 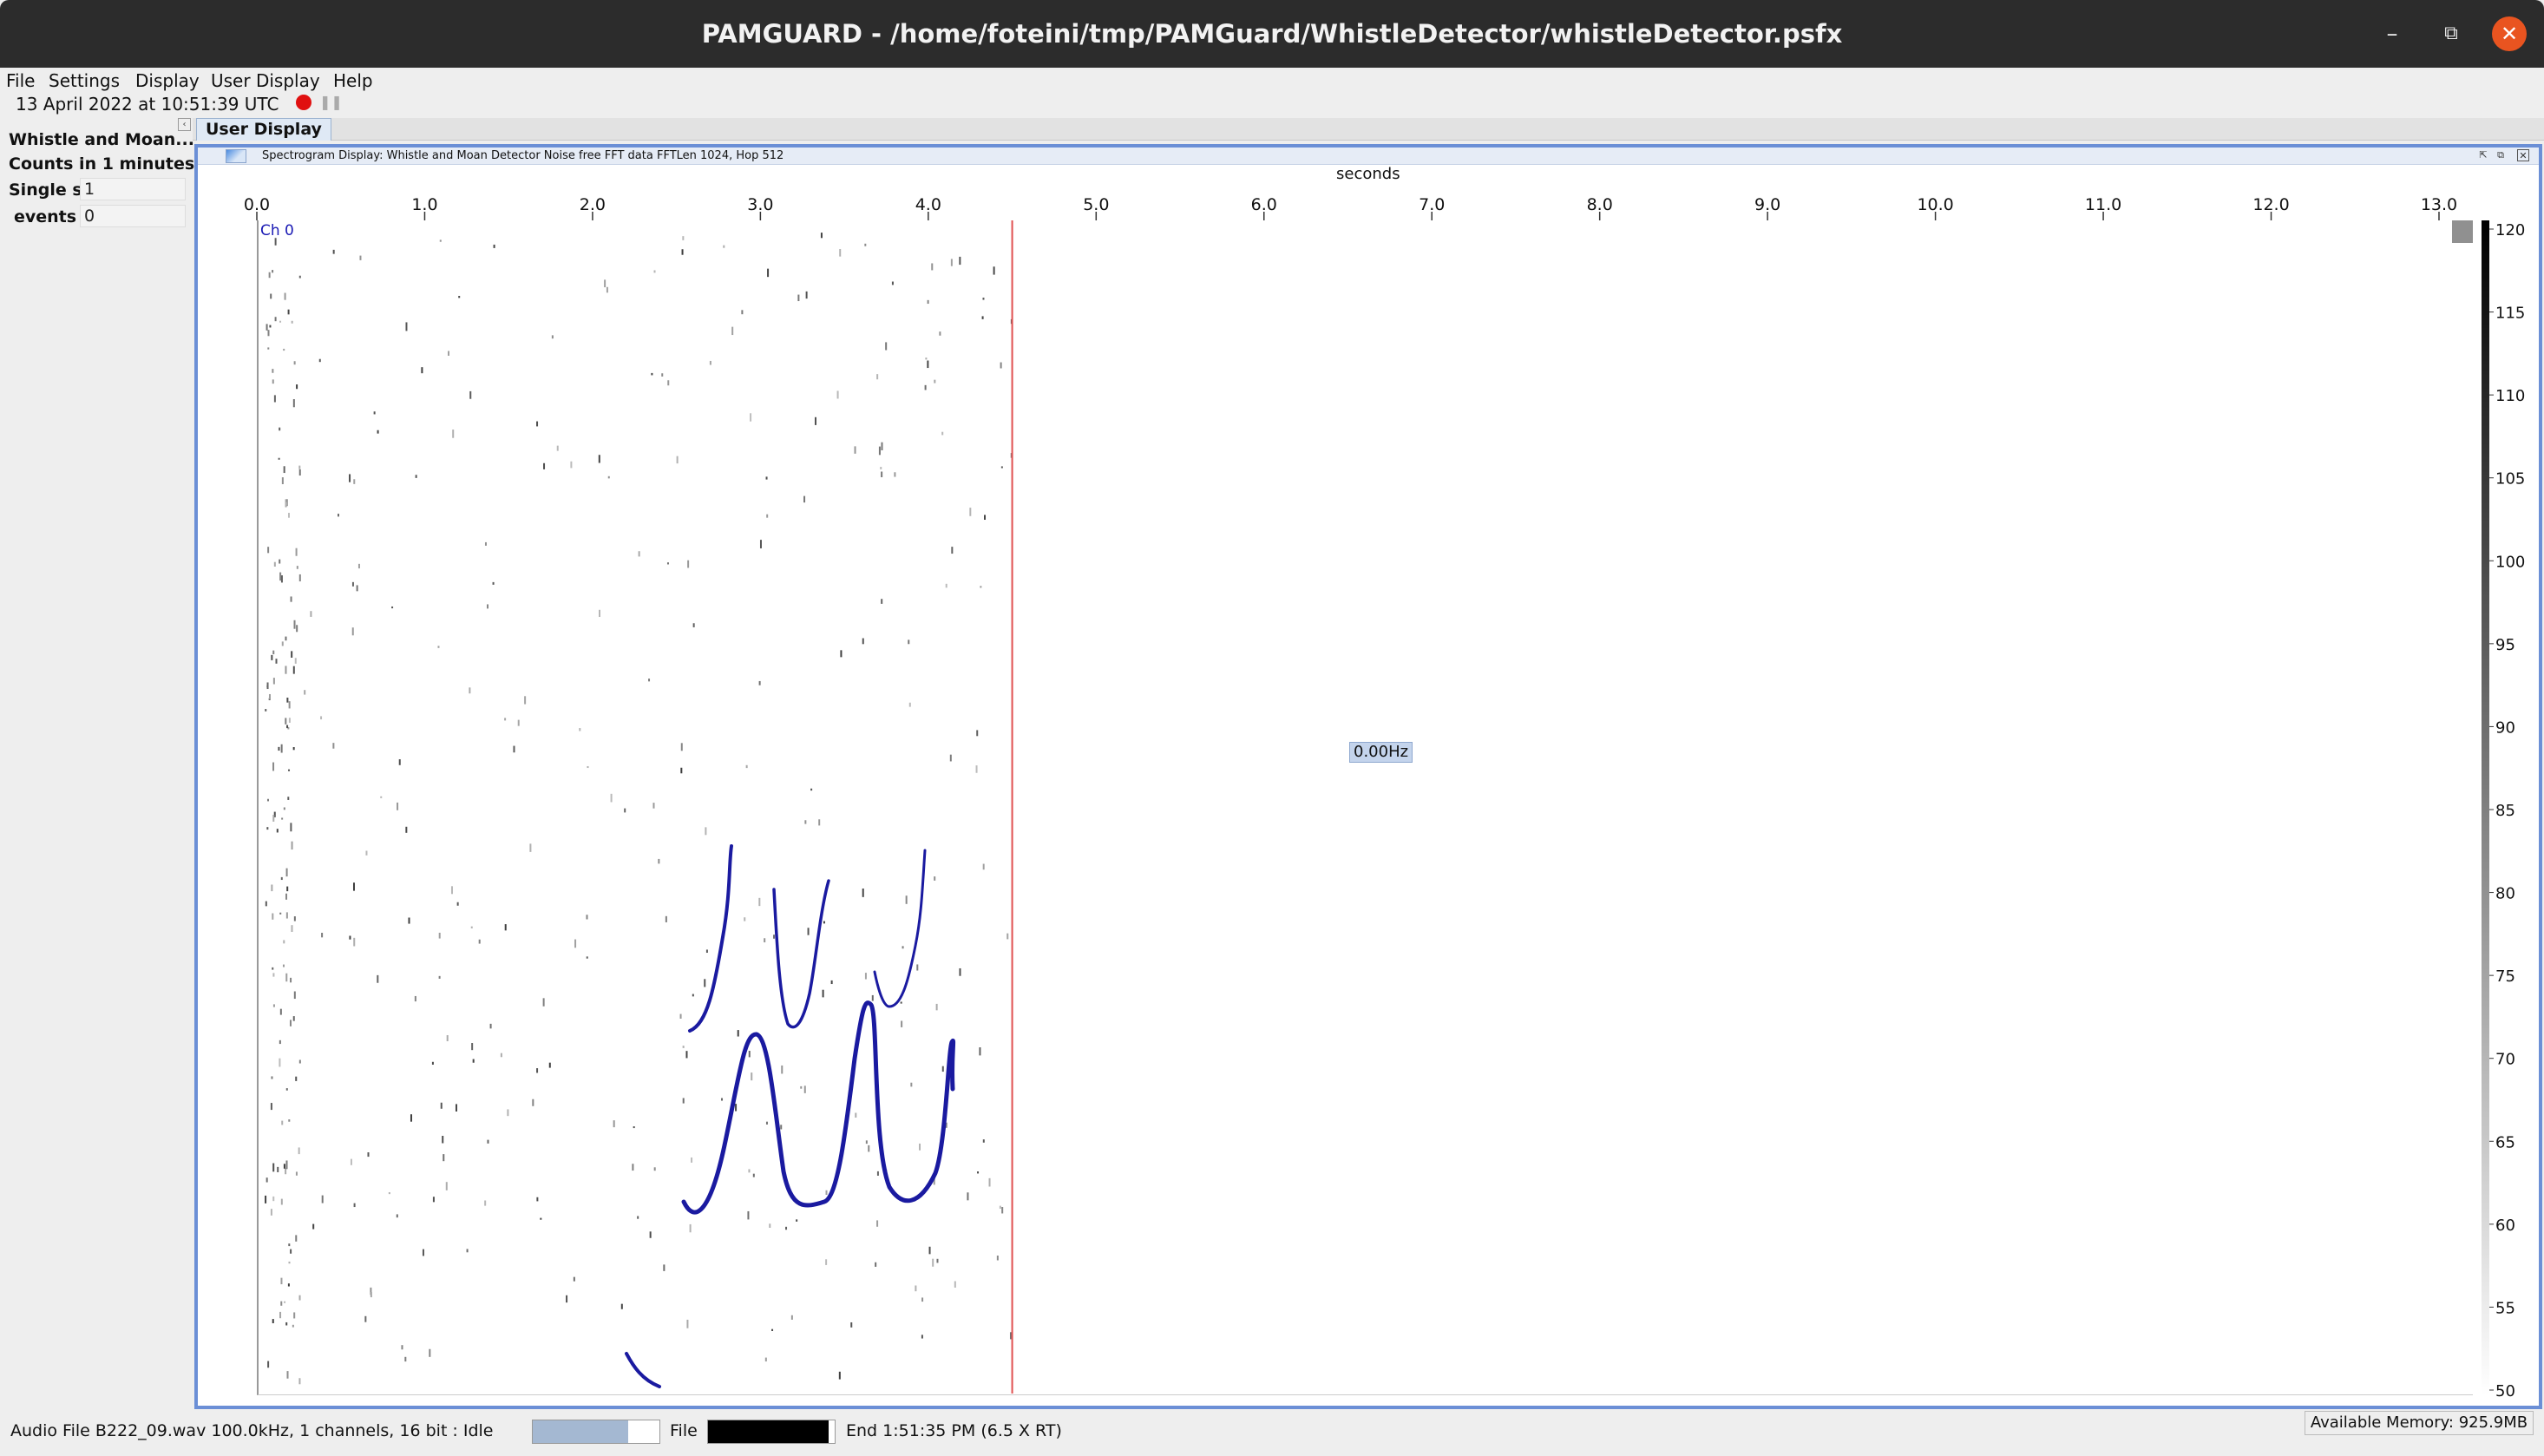 What do you see at coordinates (263, 129) in the screenshot?
I see `tab-user-display: User Display` at bounding box center [263, 129].